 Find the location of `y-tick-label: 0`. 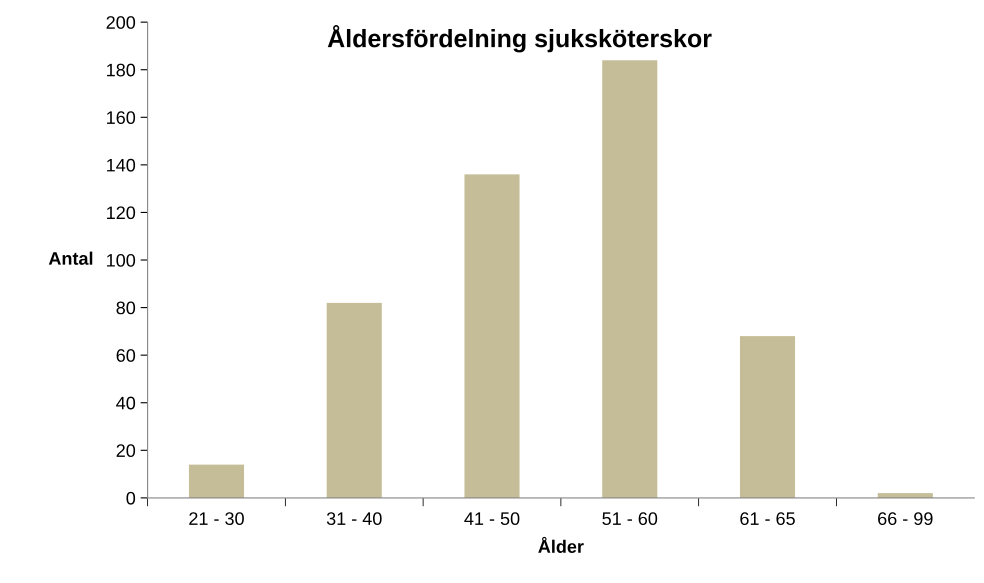

y-tick-label: 0 is located at coordinates (131, 498).